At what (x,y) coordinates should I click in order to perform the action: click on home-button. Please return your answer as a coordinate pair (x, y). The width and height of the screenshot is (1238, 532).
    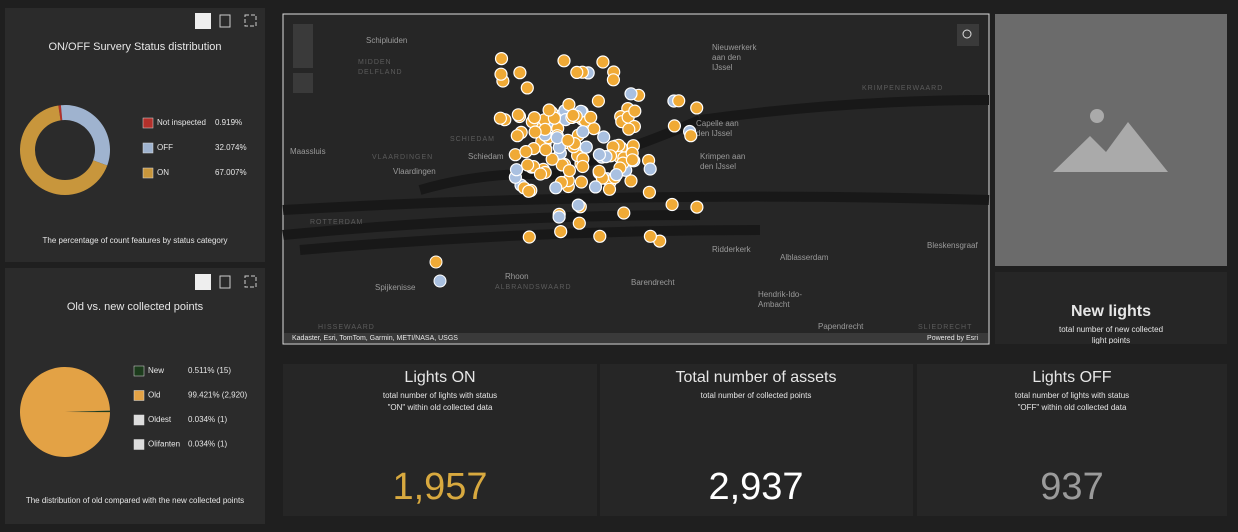
    Looking at the image, I should click on (303, 83).